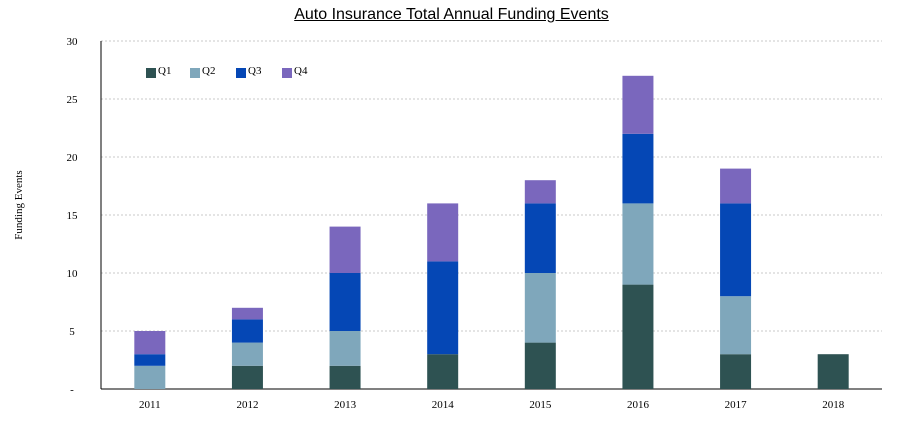 This screenshot has width=903, height=423. Describe the element at coordinates (540, 308) in the screenshot. I see `bar-2015-q2` at that location.